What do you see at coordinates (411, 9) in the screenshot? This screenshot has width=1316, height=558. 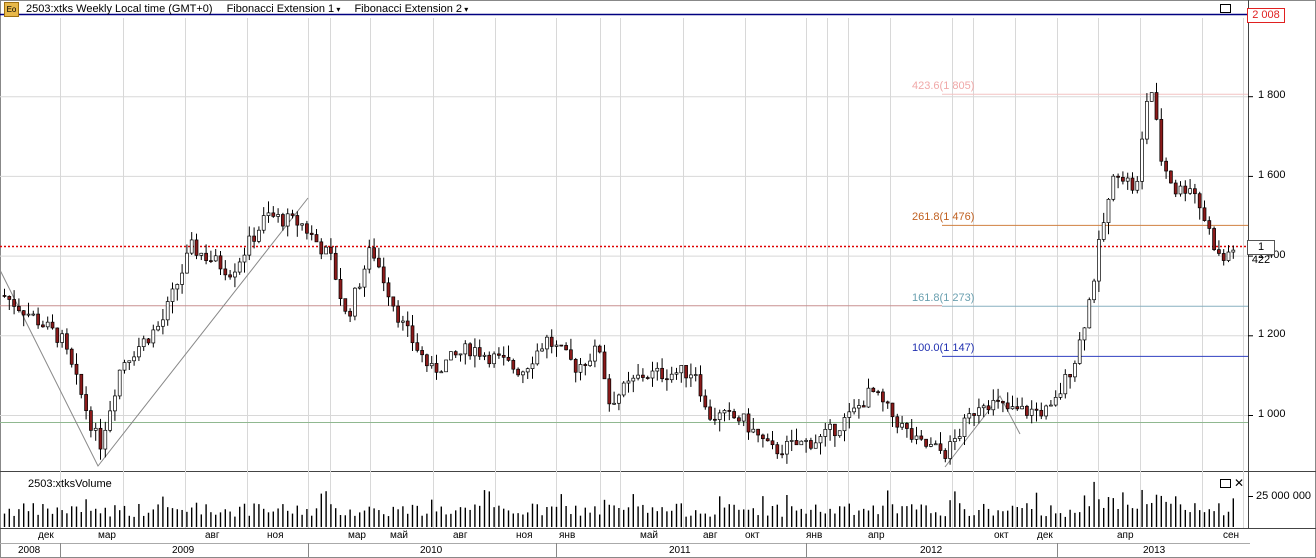 I see `fib-extension-2-menu: Fibonacci Extension 2` at bounding box center [411, 9].